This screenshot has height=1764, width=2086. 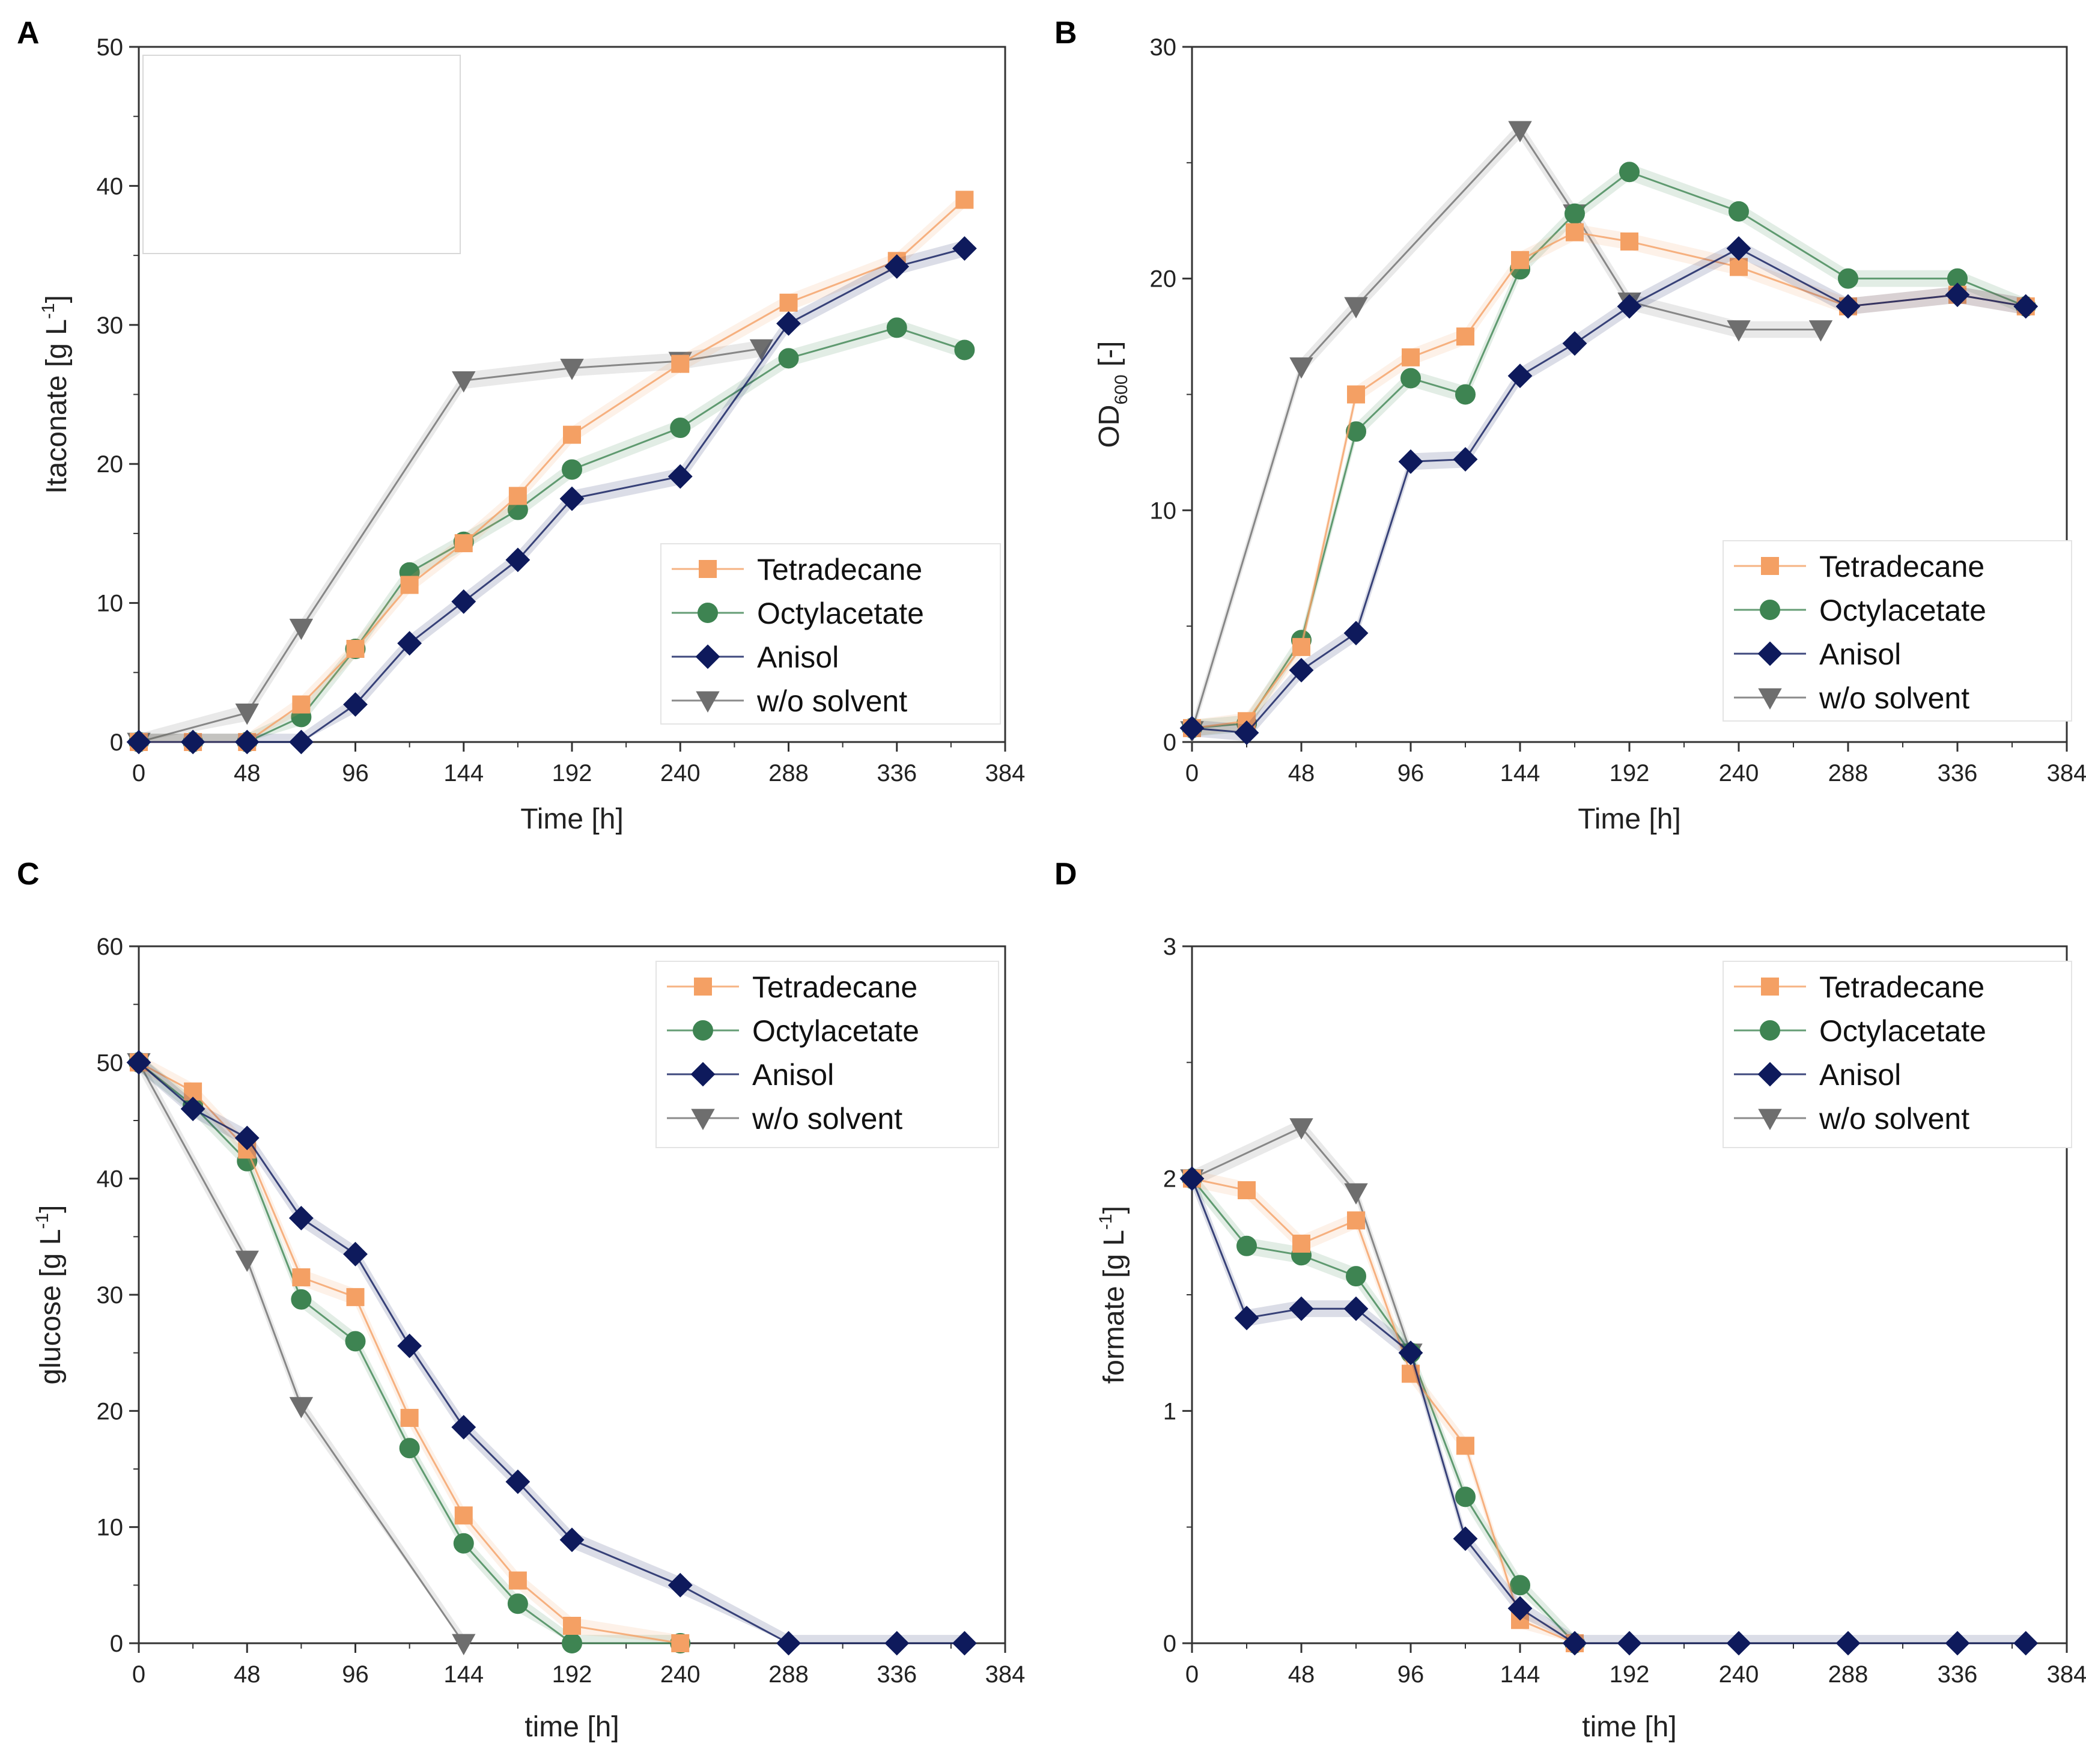 What do you see at coordinates (840, 613) in the screenshot?
I see `panel-a-legend-octylacetate-label: Octylacetate` at bounding box center [840, 613].